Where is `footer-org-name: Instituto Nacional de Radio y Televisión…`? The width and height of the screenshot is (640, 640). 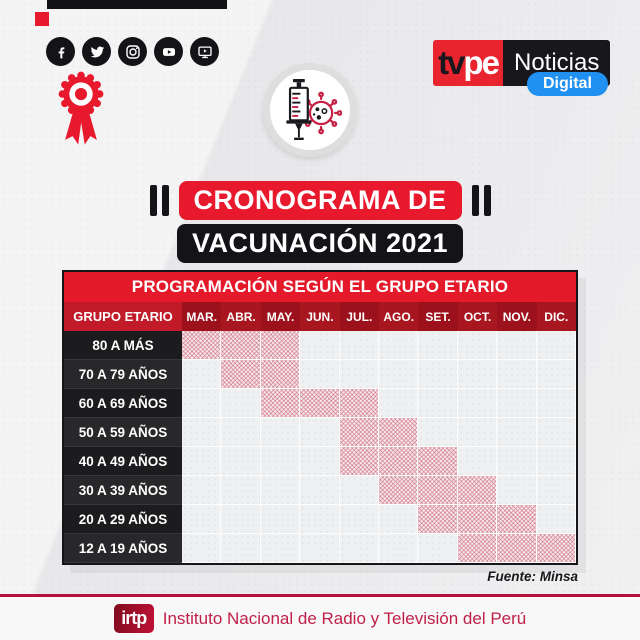
footer-org-name: Instituto Nacional de Radio y Televisión… is located at coordinates (344, 618).